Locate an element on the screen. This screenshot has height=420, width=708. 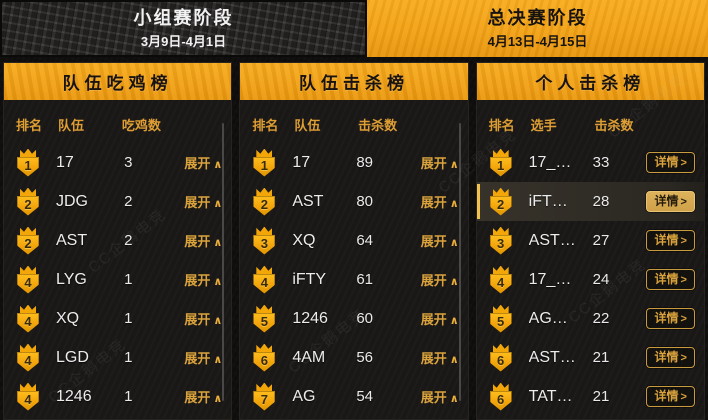
rank-badge-icon: 2 is located at coordinates (264, 201).